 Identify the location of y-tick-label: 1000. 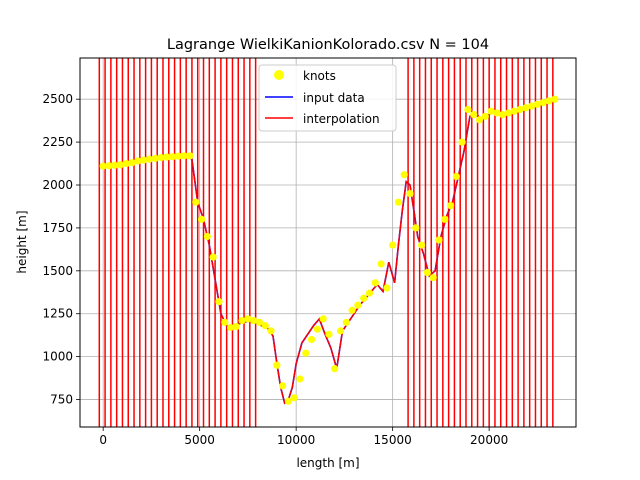
(57, 357).